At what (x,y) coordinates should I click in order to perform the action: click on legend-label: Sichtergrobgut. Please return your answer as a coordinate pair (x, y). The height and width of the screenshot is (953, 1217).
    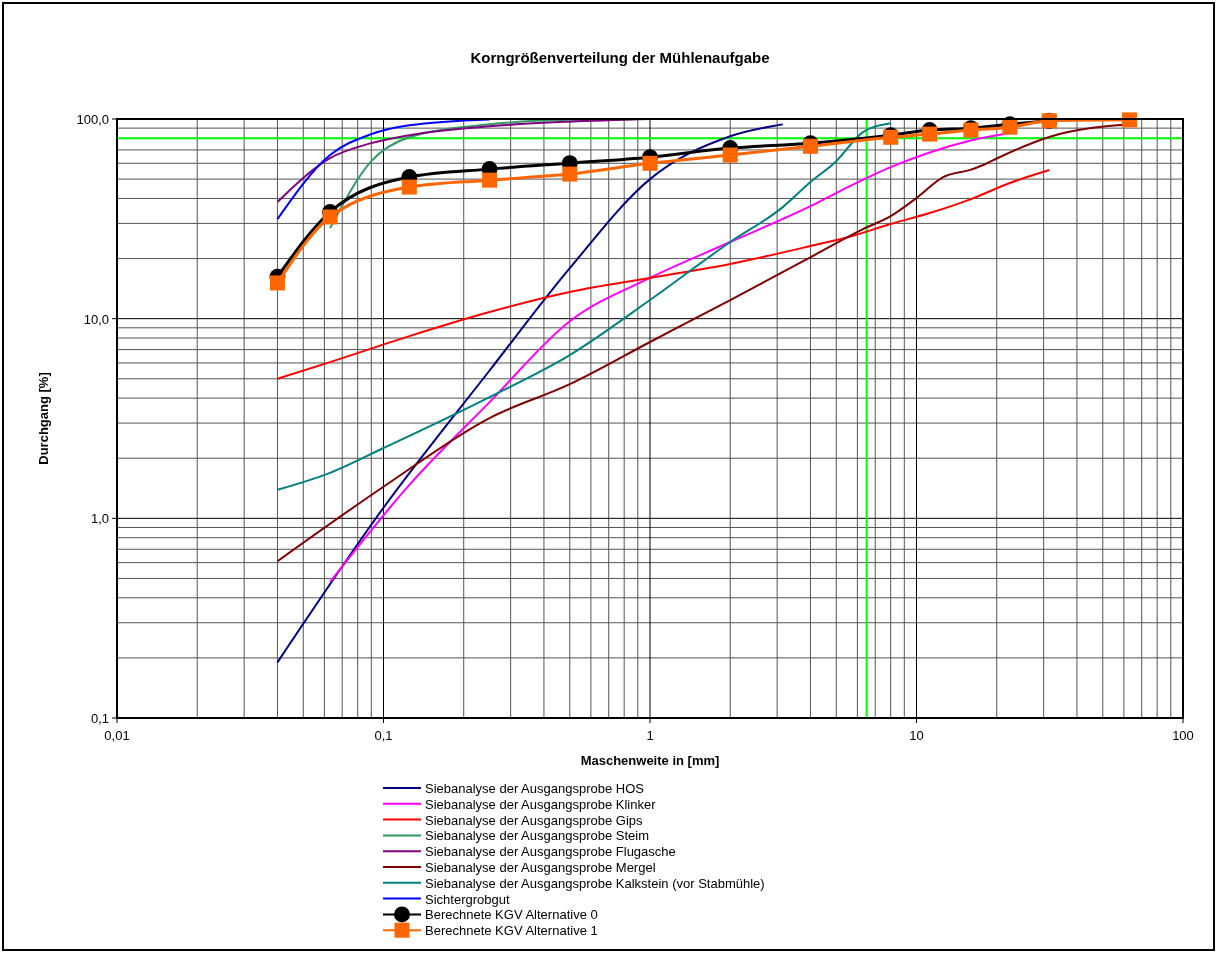
    Looking at the image, I should click on (467, 899).